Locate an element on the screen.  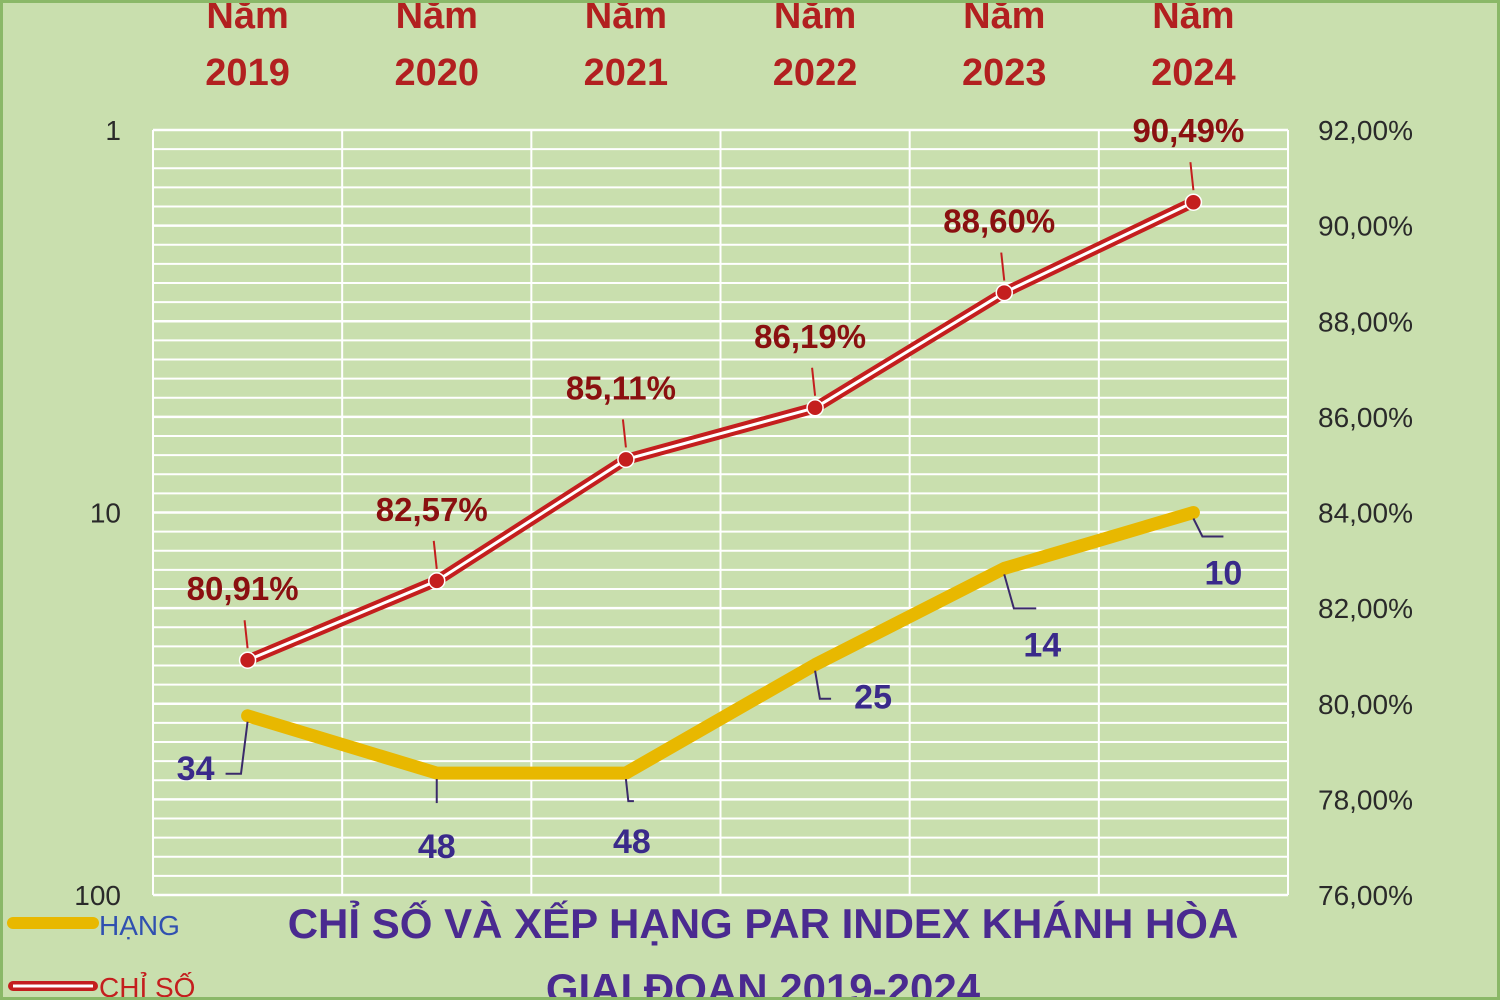
right-axis-tick: 92,00% is located at coordinates (1365, 130).